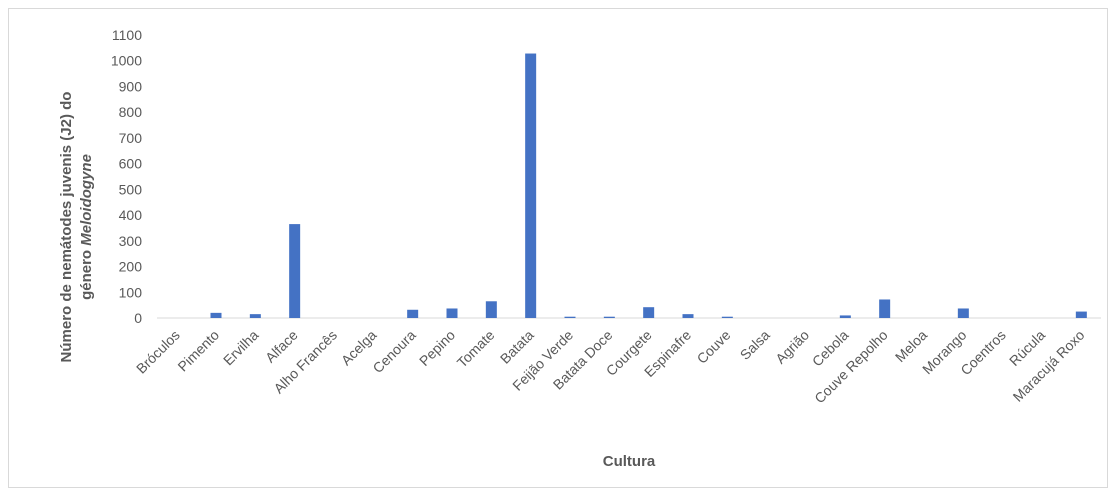 This screenshot has height=492, width=1112. I want to click on x-tick-label: Maracujá Roxo, so click(1049, 366).